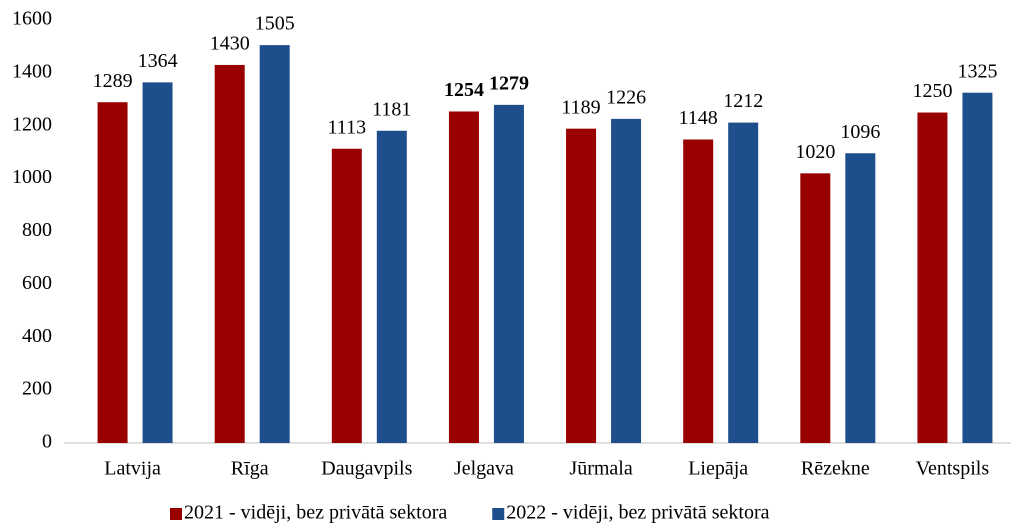 This screenshot has width=1011, height=526. What do you see at coordinates (626, 97) in the screenshot?
I see `data-label: 1226` at bounding box center [626, 97].